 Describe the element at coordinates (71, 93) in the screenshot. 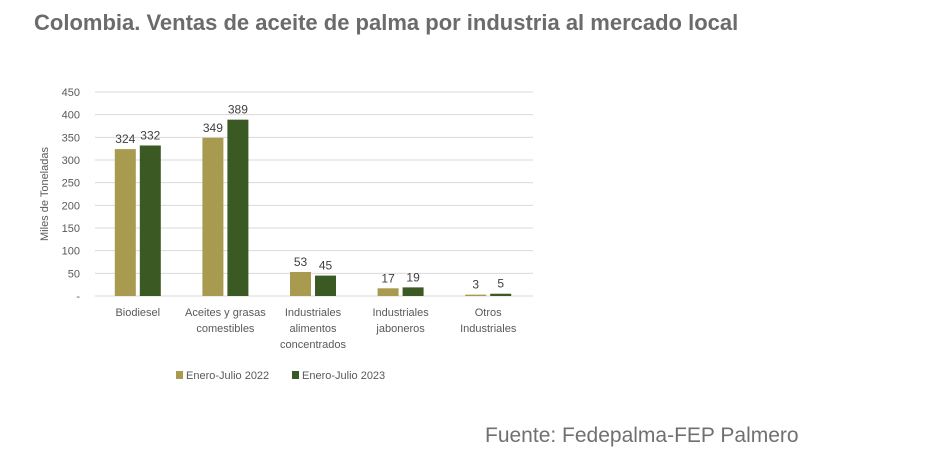

I see `y-tick-label: 450` at that location.